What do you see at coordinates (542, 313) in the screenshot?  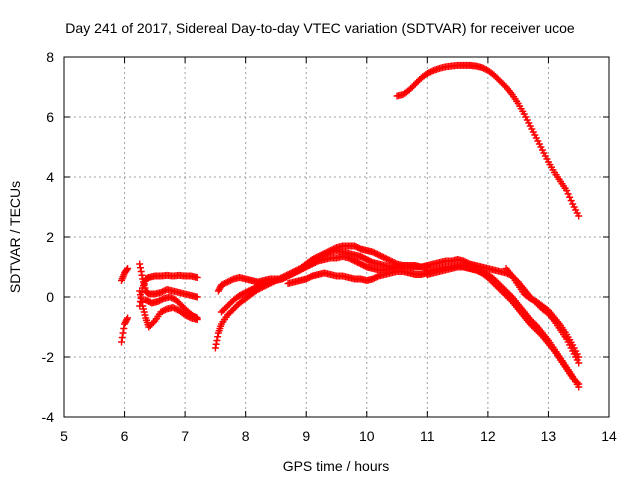 I see `series-d4` at bounding box center [542, 313].